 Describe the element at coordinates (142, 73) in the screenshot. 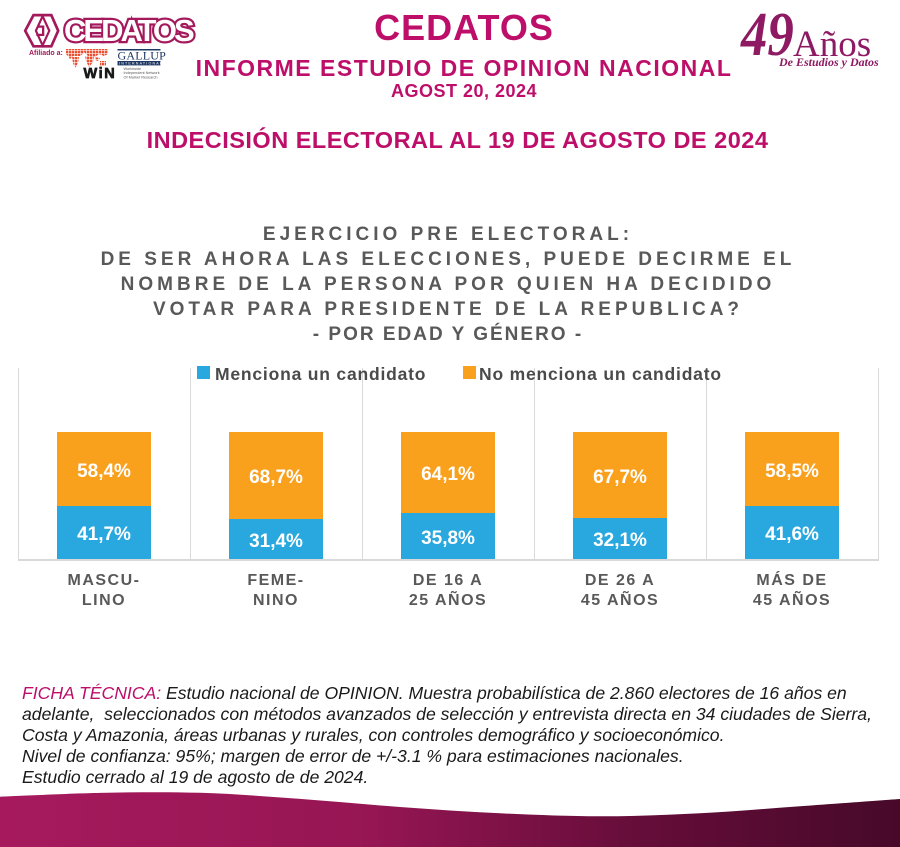

I see `svg-text: Independent Network` at that location.